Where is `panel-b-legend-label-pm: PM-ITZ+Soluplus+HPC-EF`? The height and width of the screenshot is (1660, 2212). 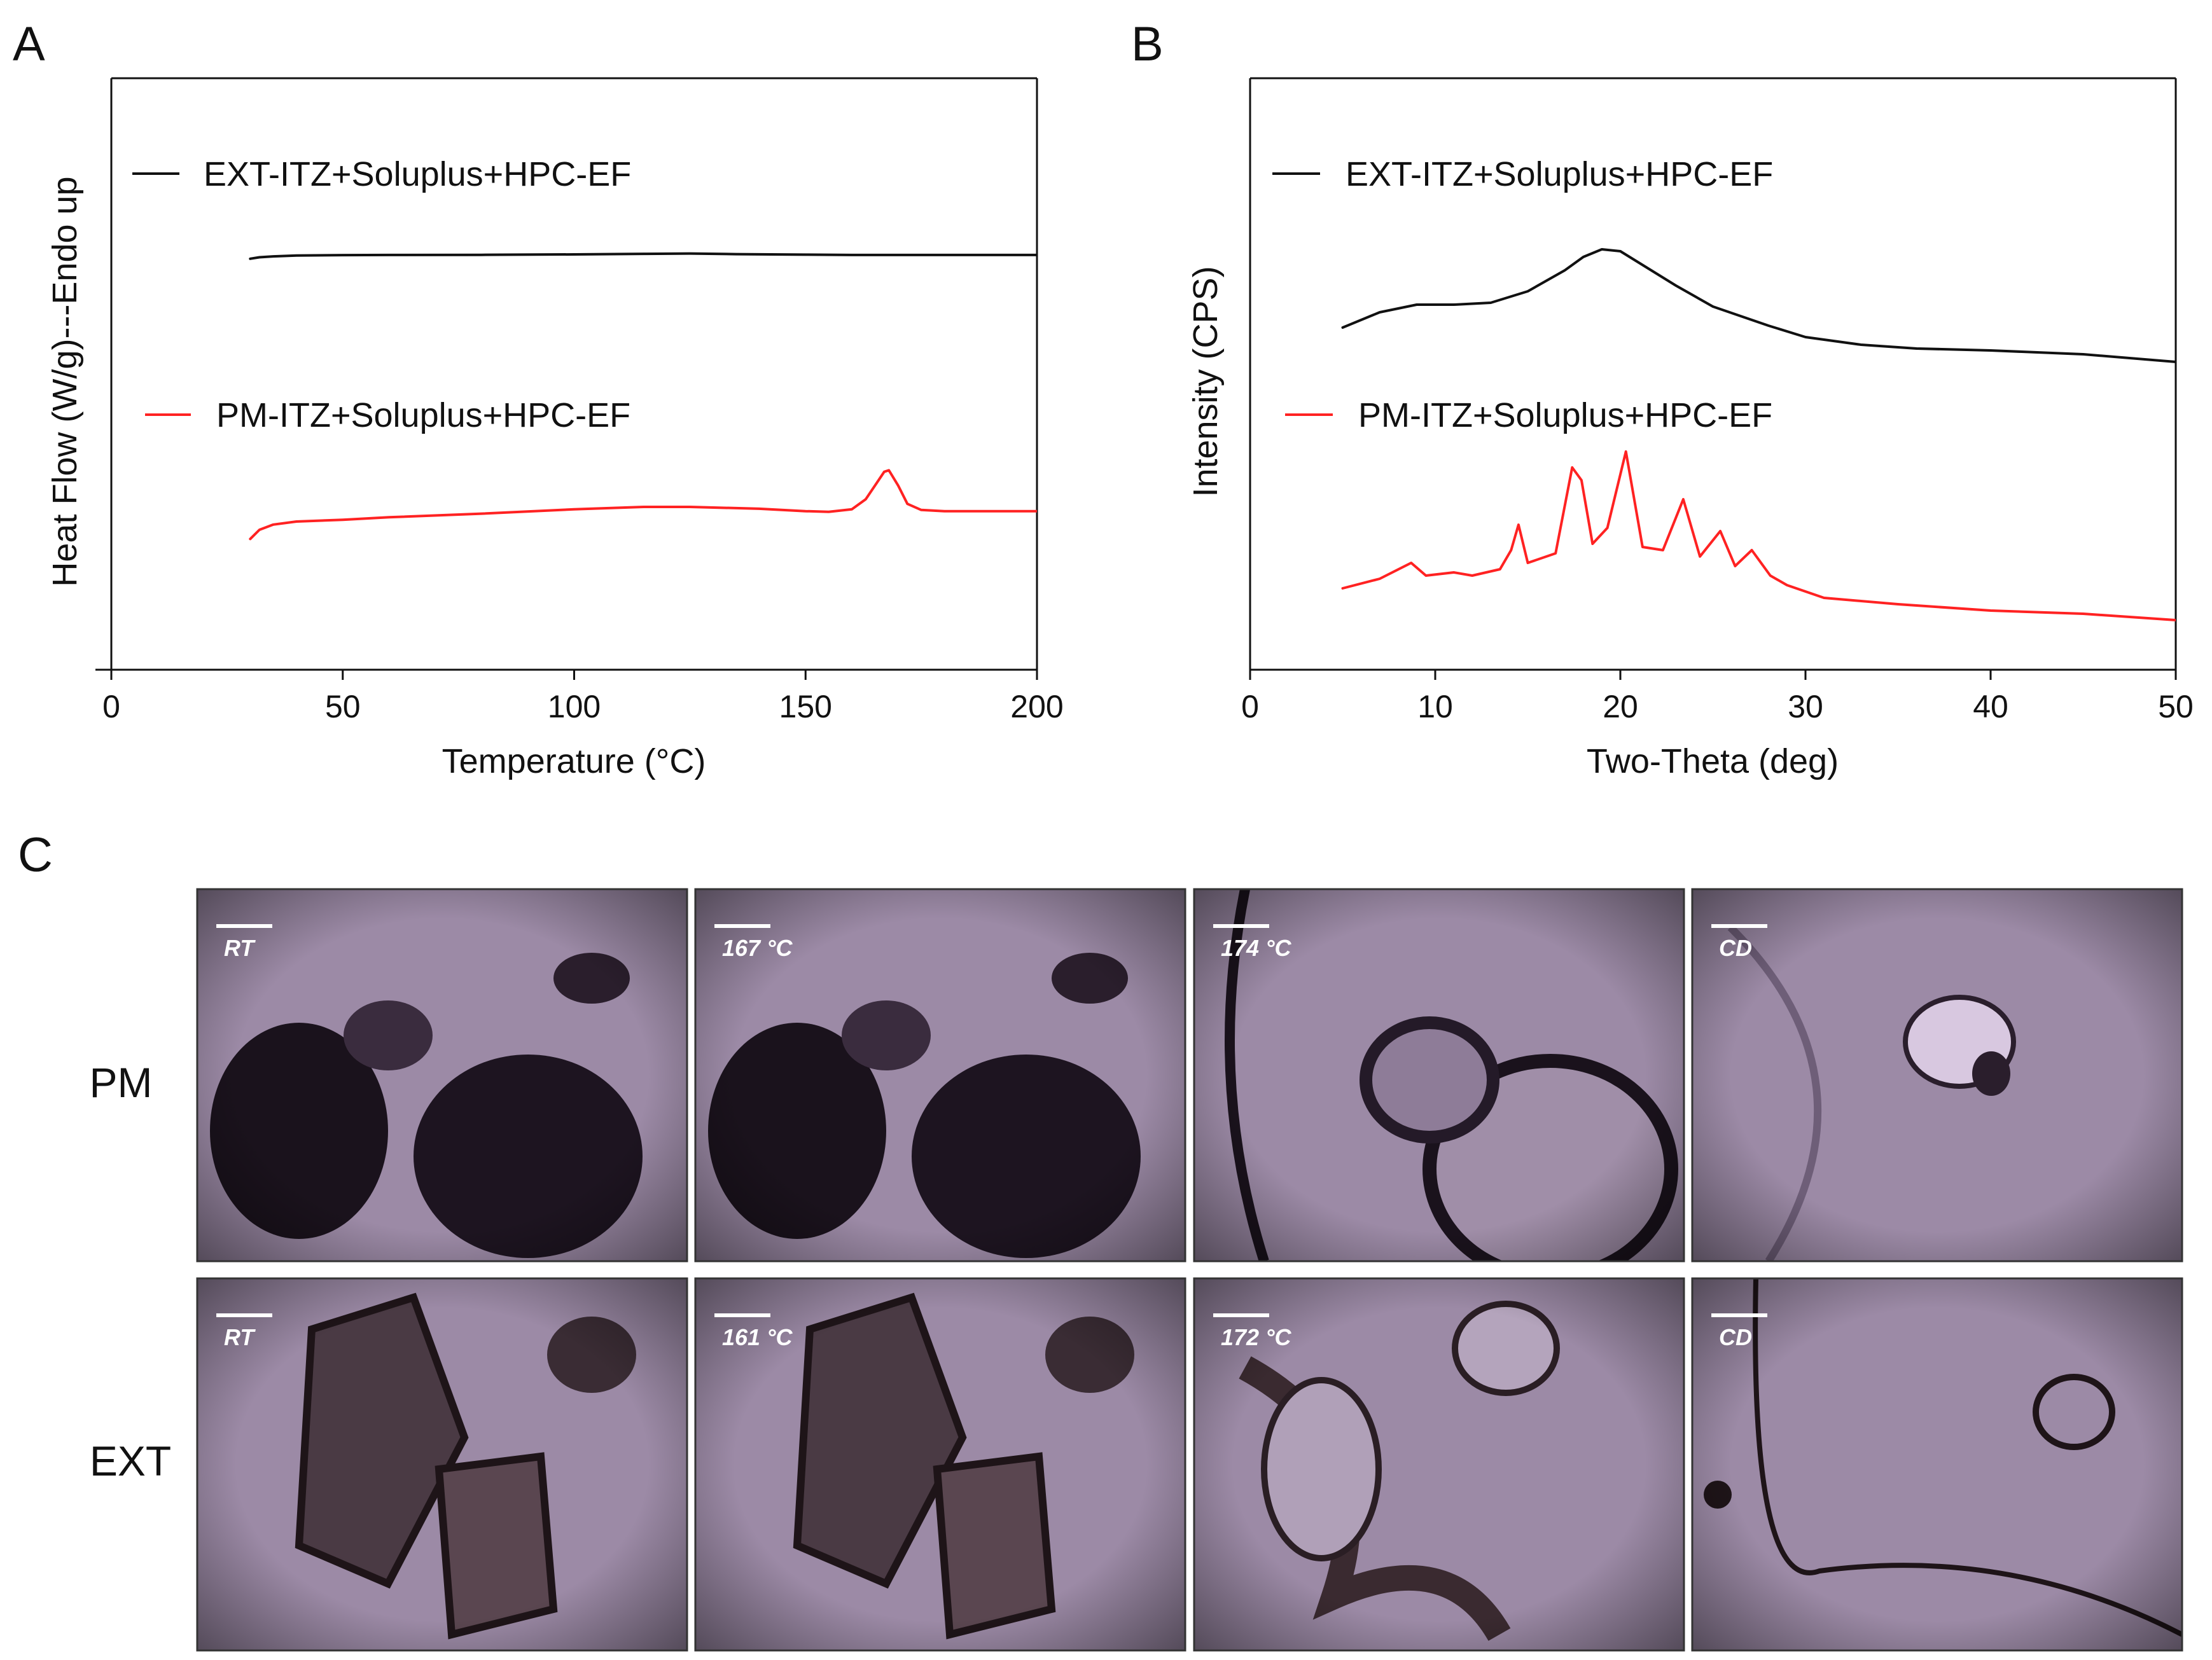 panel-b-legend-label-pm: PM-ITZ+Soluplus+HPC-EF is located at coordinates (1565, 415).